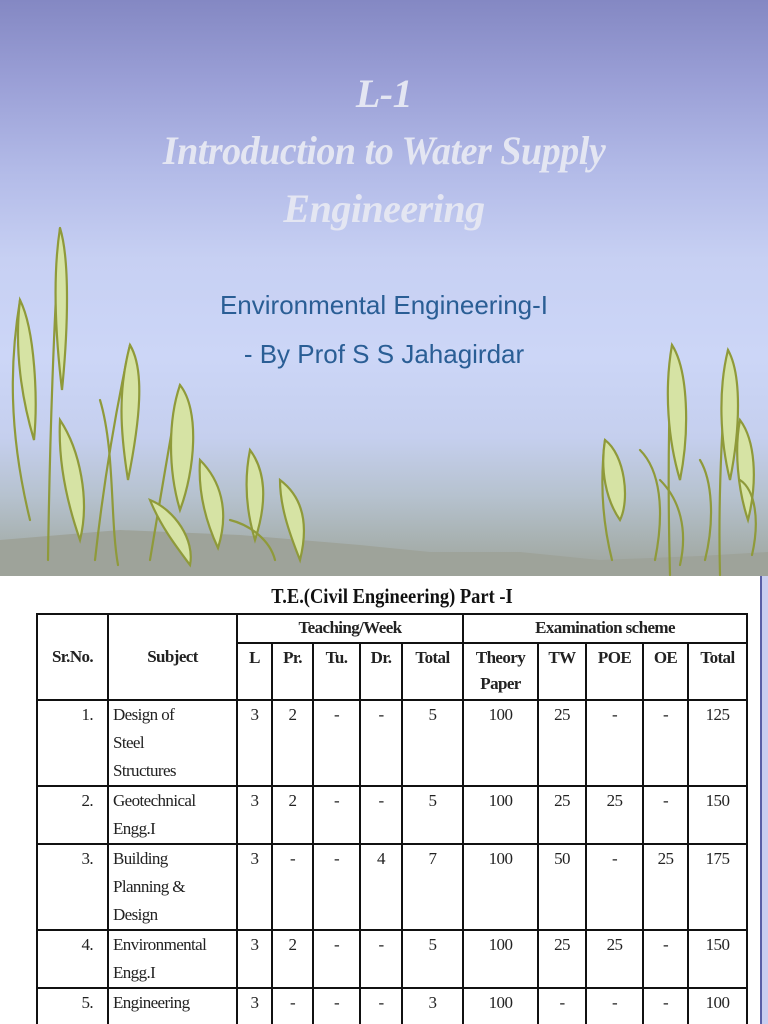 The height and width of the screenshot is (1024, 768). I want to click on col-header-teaching-total: Total, so click(432, 671).